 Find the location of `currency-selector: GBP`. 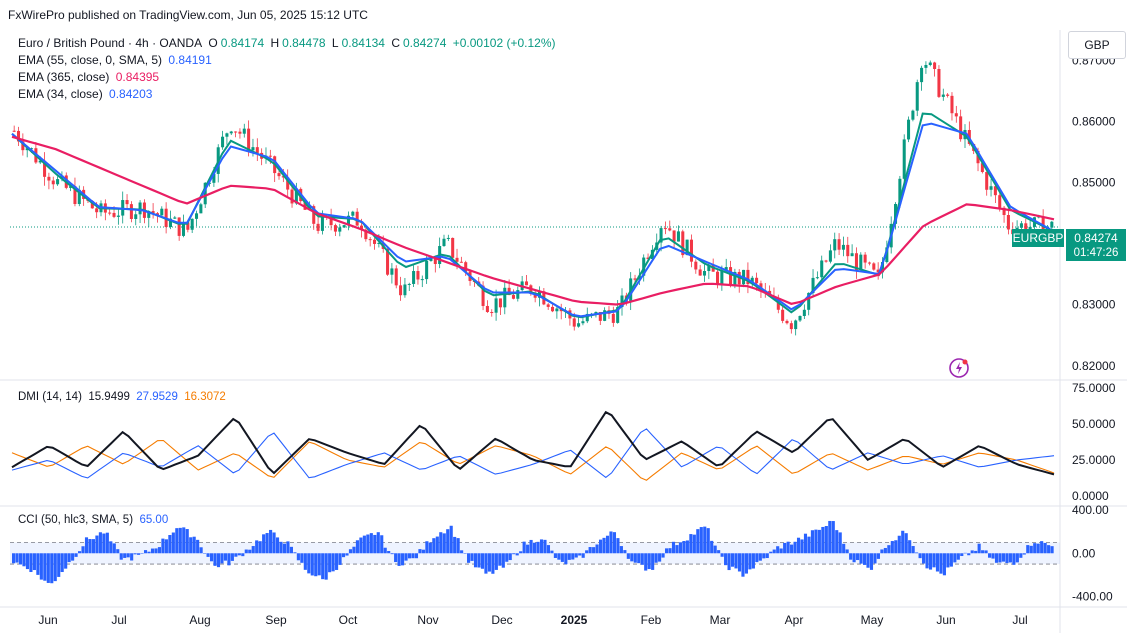

currency-selector: GBP is located at coordinates (1097, 45).